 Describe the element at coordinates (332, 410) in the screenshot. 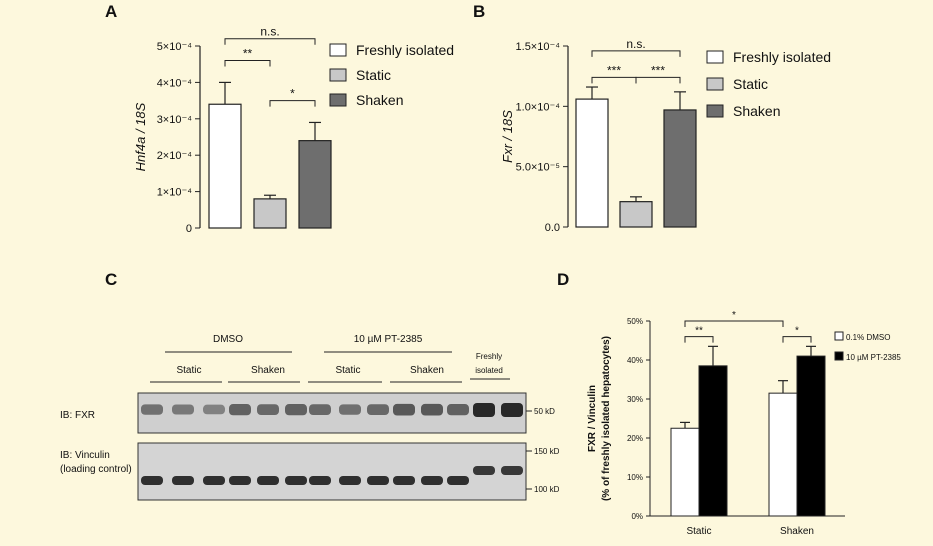

I see `fxr-bands` at that location.